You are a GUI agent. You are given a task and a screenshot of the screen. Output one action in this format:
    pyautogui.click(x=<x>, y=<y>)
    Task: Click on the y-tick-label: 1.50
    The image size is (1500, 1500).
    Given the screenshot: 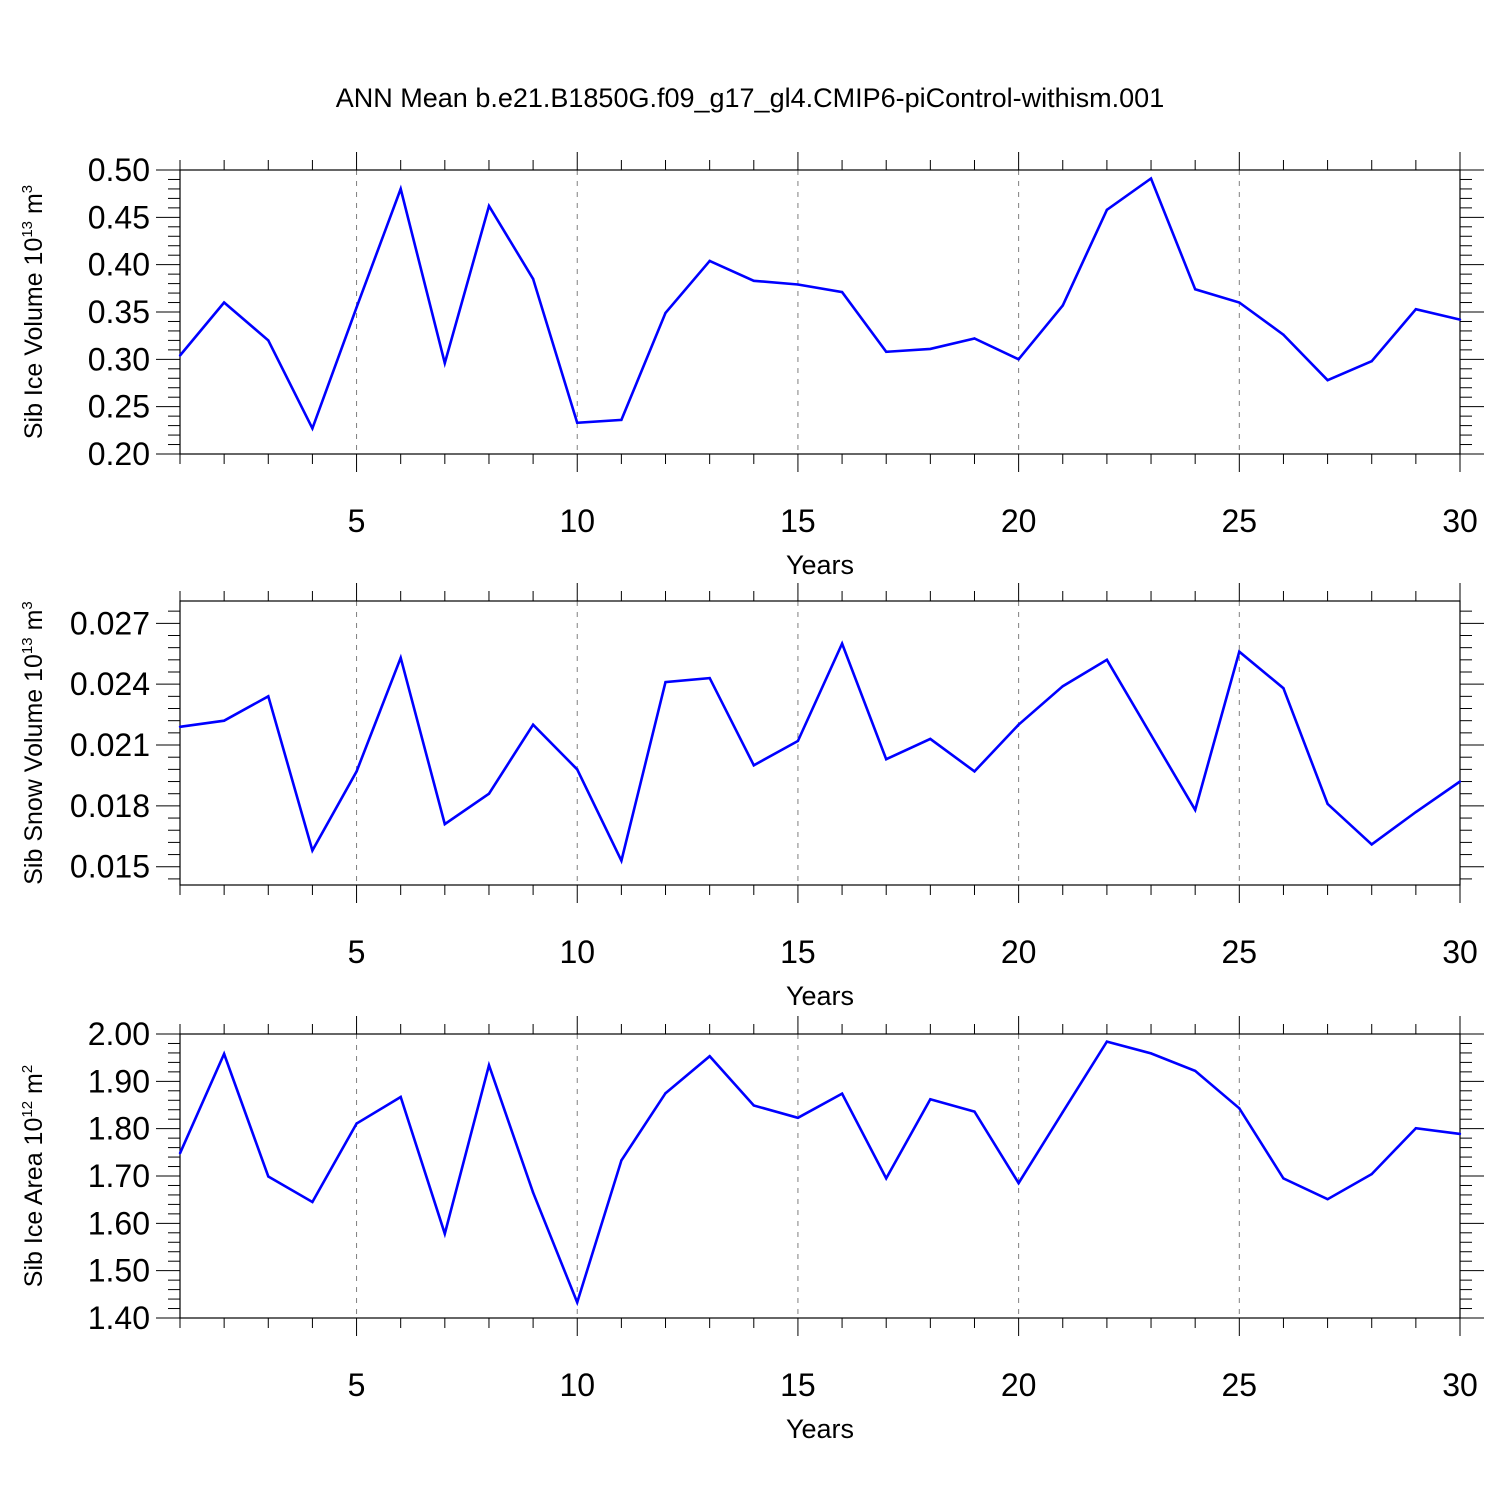 What is the action you would take?
    pyautogui.click(x=119, y=1271)
    